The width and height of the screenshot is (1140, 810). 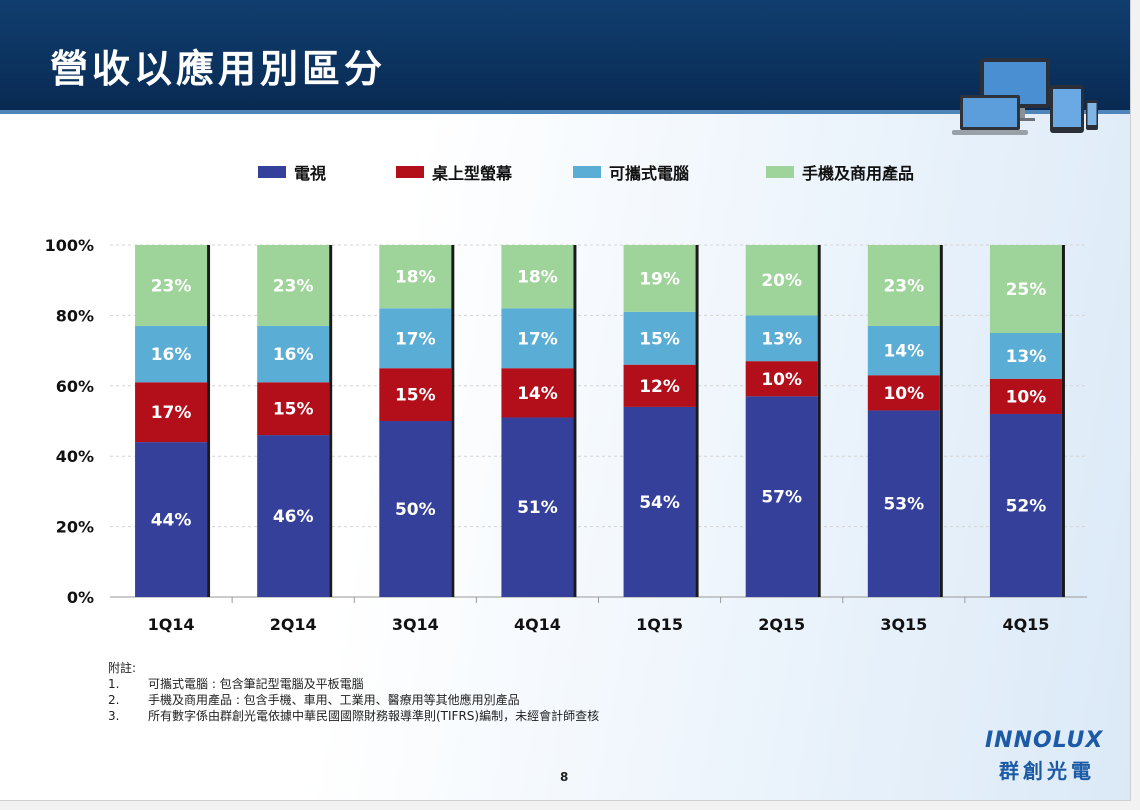 I want to click on y-tick-label: 20%, so click(x=75, y=527).